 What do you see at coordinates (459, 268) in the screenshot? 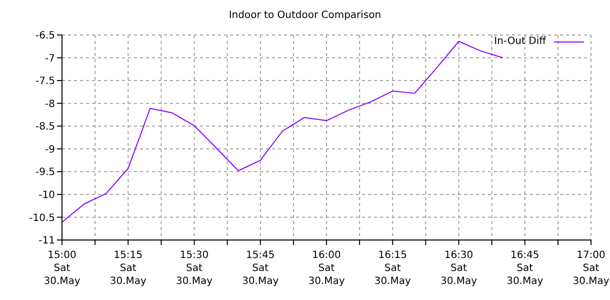
I see `x-tick-label: 16:30 Sat 30.May` at bounding box center [459, 268].